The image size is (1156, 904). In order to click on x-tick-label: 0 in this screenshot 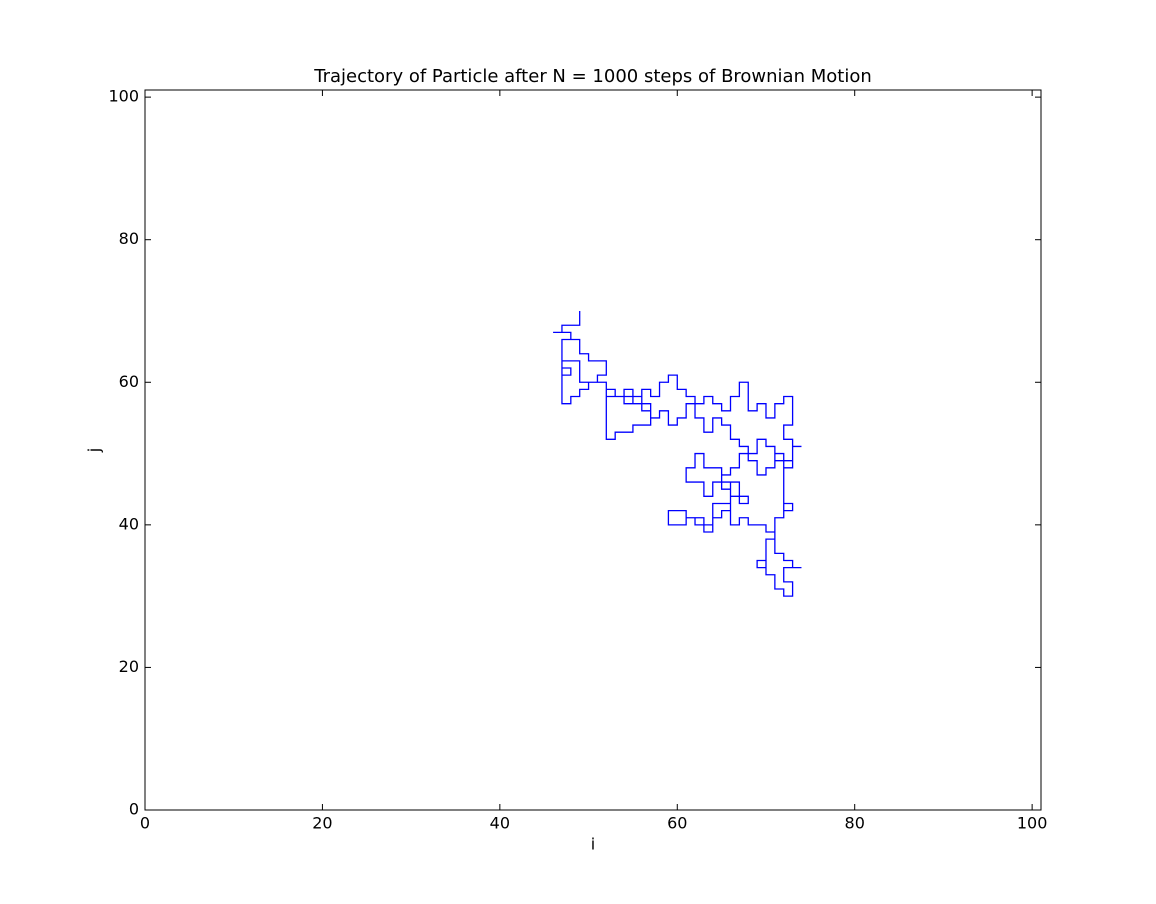, I will do `click(145, 823)`.